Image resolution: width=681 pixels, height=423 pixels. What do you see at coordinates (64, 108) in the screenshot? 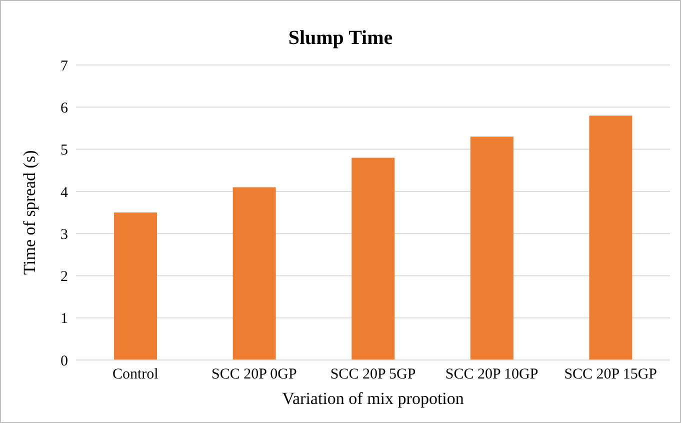
I see `y-tick-label: 6` at bounding box center [64, 108].